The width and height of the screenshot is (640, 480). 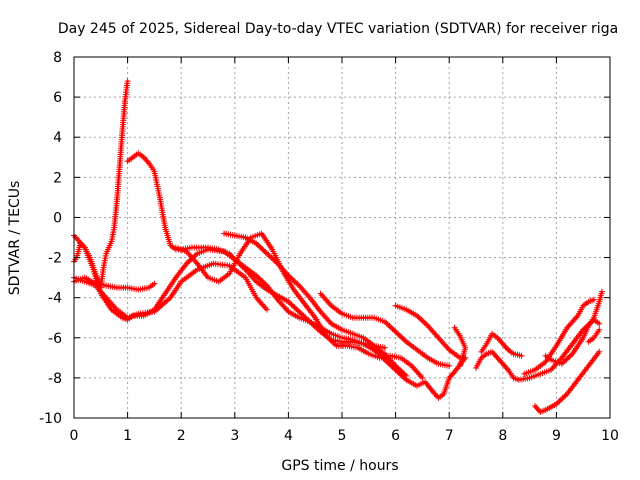 What do you see at coordinates (127, 436) in the screenshot?
I see `x-tick-label: 1` at bounding box center [127, 436].